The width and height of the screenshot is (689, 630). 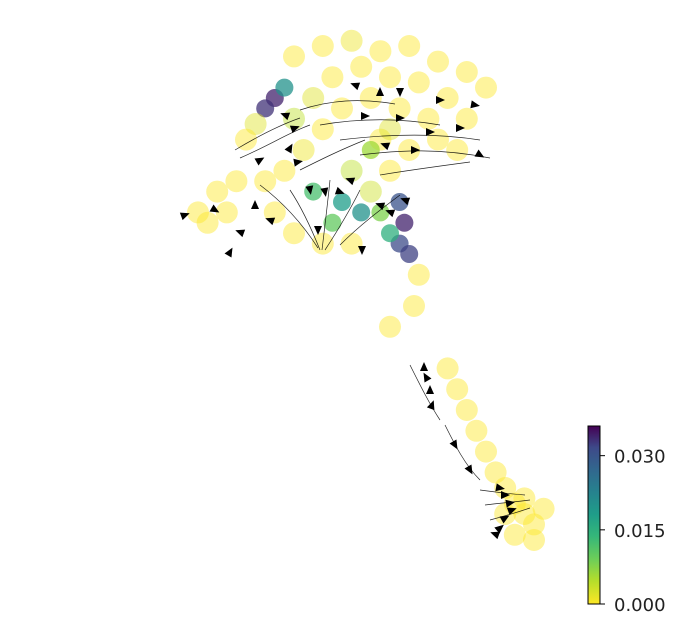 What do you see at coordinates (640, 605) in the screenshot?
I see `colorbar-tick-label: 0.000` at bounding box center [640, 605].